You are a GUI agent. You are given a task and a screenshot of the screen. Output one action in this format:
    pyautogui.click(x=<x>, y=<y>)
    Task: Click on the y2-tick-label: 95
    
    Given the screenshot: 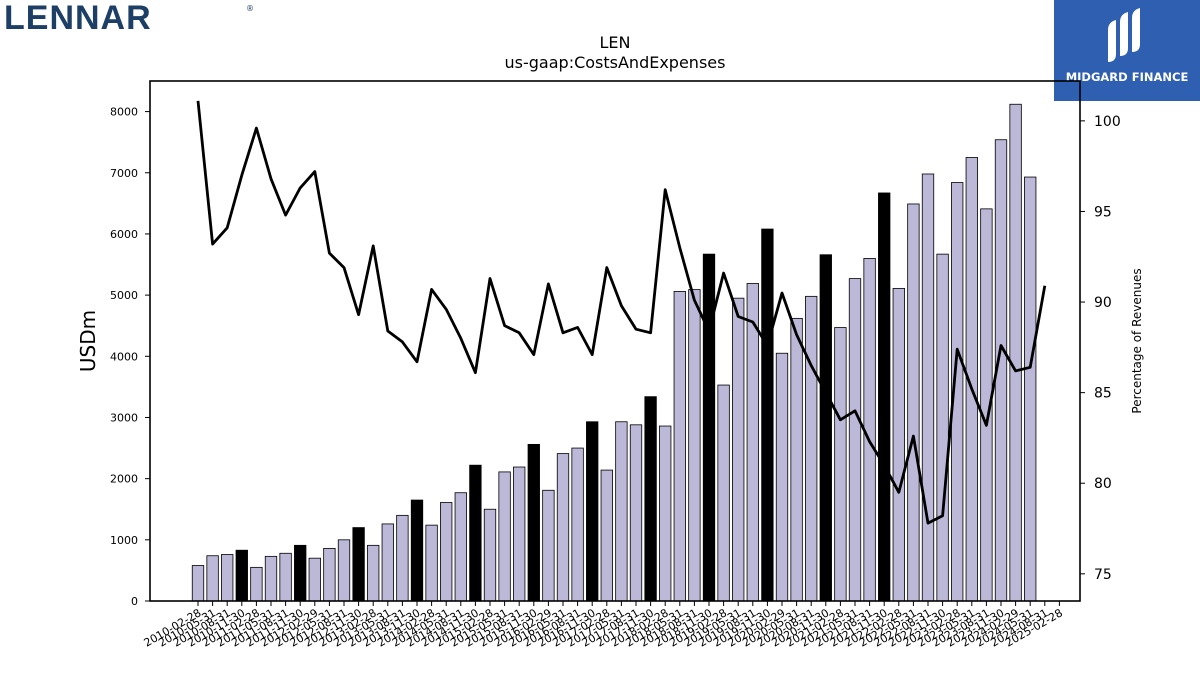 What is the action you would take?
    pyautogui.click(x=1103, y=212)
    